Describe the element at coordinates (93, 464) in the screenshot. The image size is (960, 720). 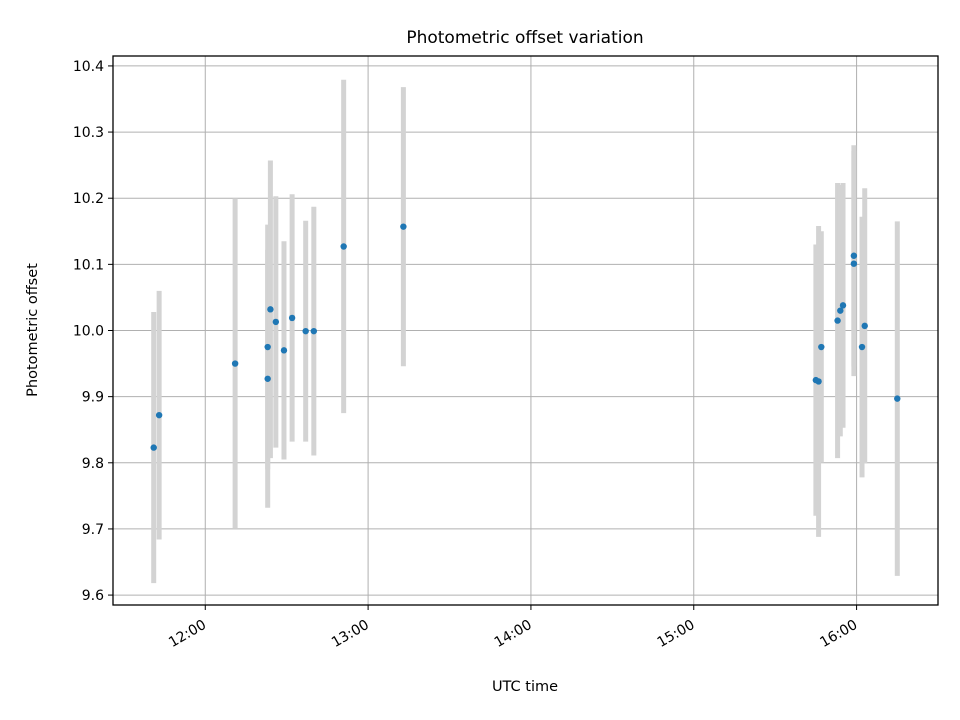
I see `y-tick-label: 9.8` at that location.